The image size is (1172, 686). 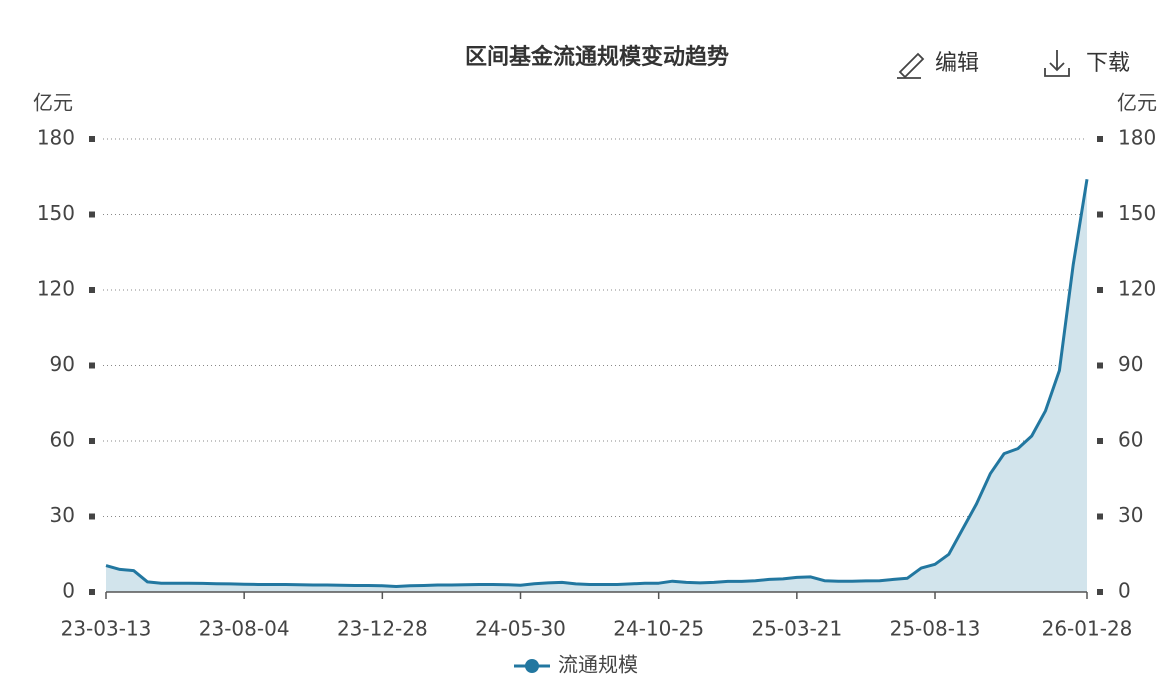 What do you see at coordinates (598, 665) in the screenshot?
I see `legend-label: 流通规模` at bounding box center [598, 665].